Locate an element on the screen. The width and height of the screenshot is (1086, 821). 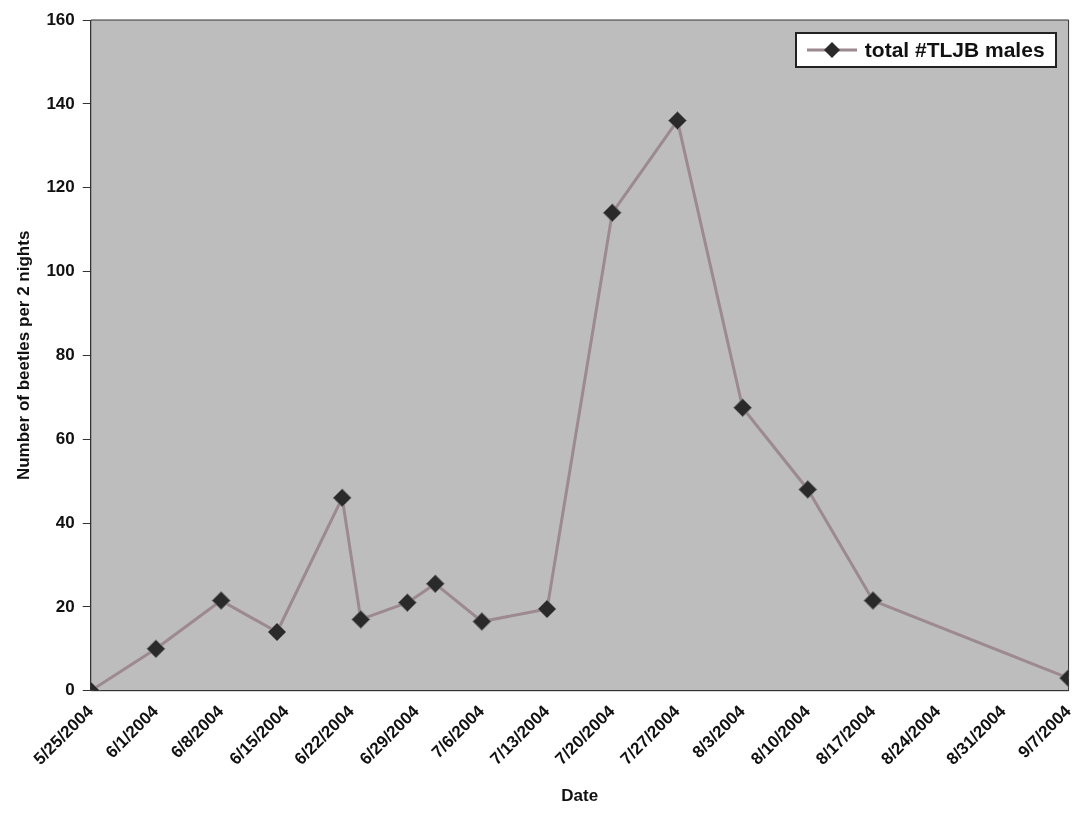
x-axis-title: Date is located at coordinates (580, 796).